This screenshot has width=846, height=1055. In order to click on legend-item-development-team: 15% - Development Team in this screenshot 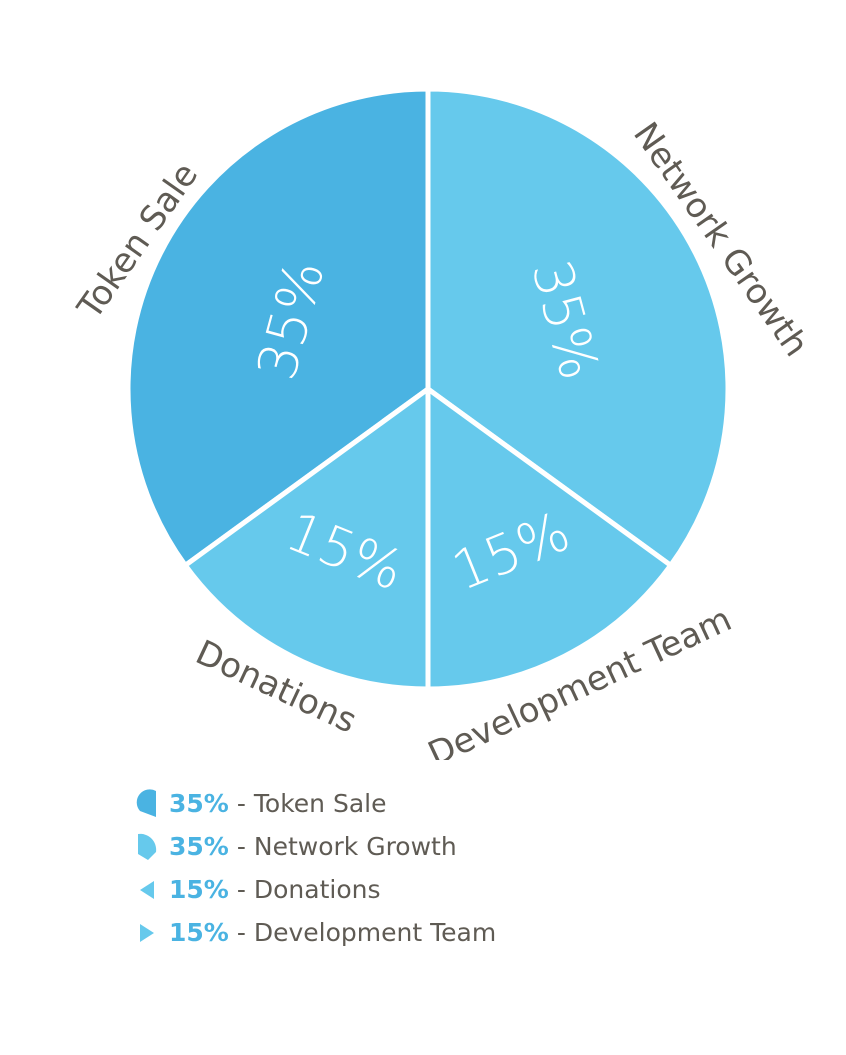, I will do `click(433, 932)`.